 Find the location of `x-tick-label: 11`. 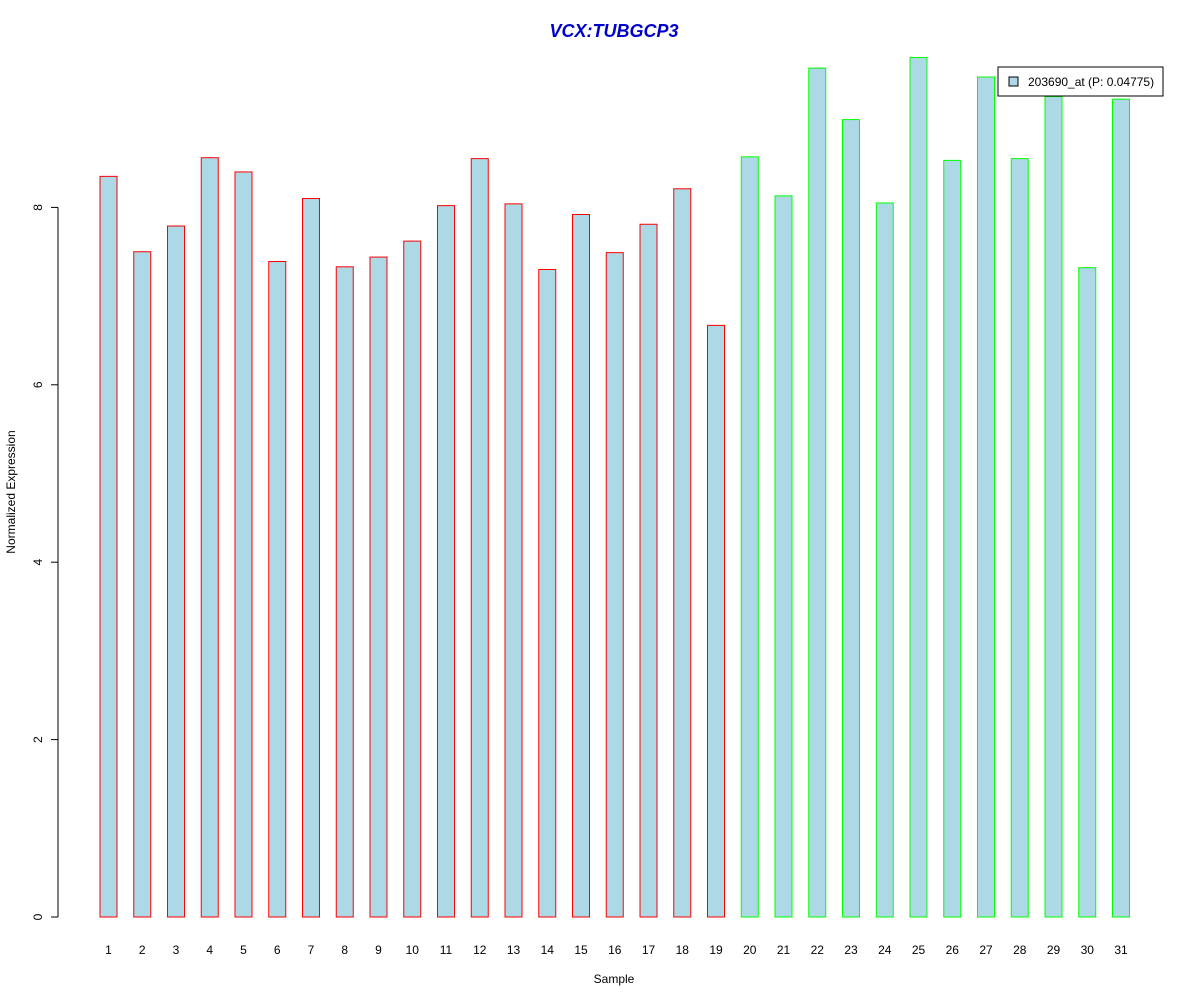

x-tick-label: 11 is located at coordinates (446, 950).